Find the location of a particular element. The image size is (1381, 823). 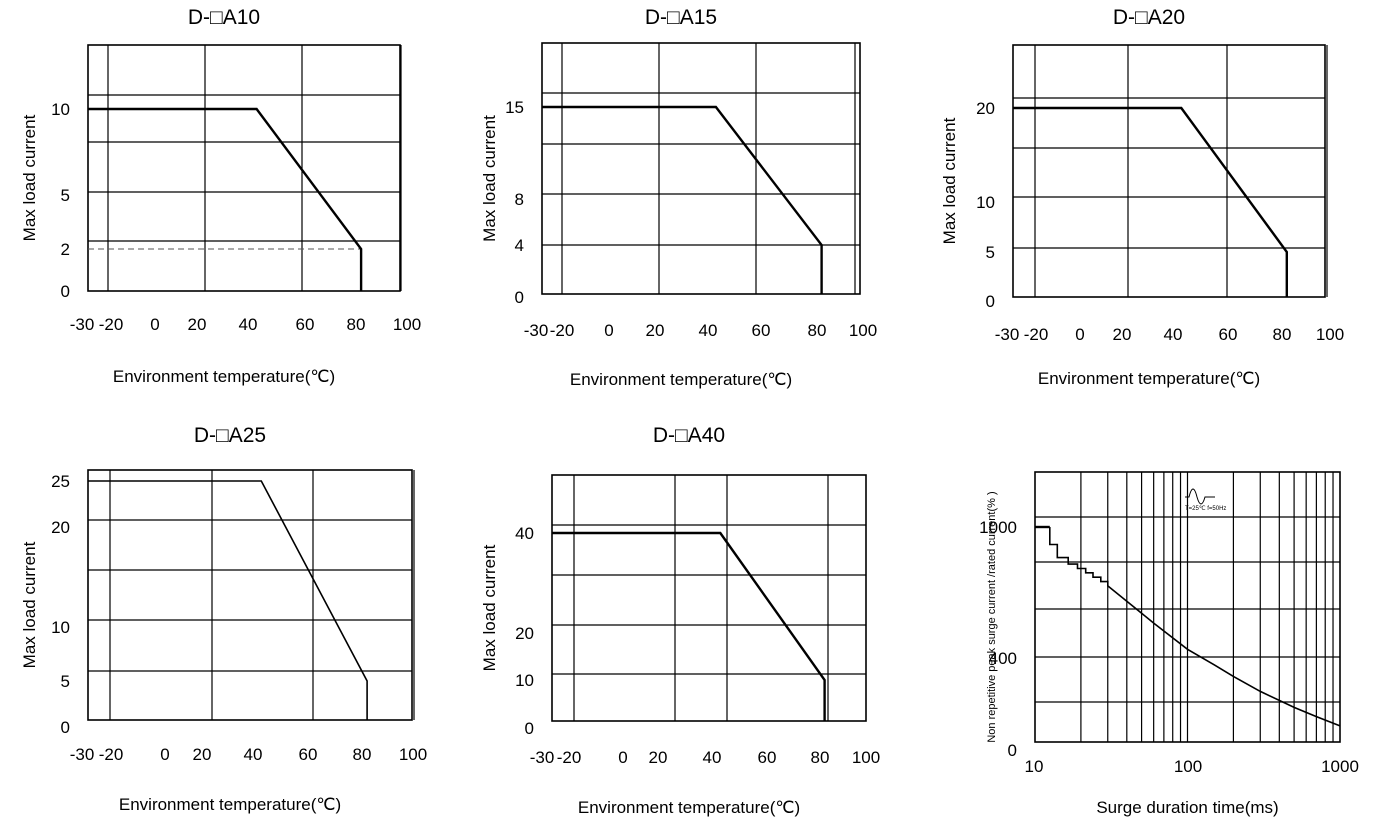

chart-title: D-□A40 is located at coordinates (689, 435).